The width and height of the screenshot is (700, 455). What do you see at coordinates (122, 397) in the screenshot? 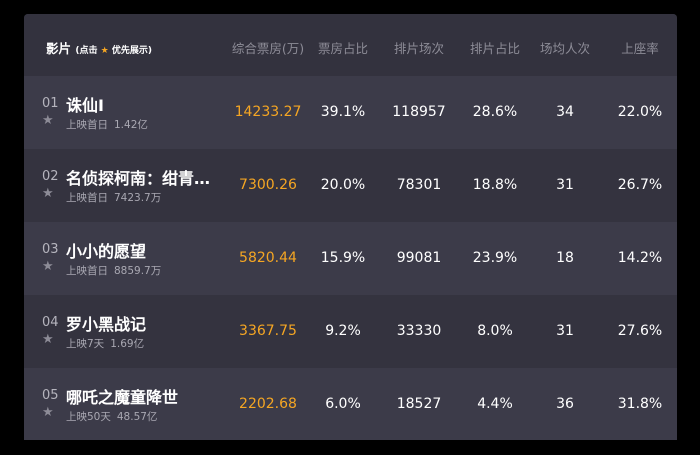
I see `movie-name: 哪吒之魔童降世` at bounding box center [122, 397].